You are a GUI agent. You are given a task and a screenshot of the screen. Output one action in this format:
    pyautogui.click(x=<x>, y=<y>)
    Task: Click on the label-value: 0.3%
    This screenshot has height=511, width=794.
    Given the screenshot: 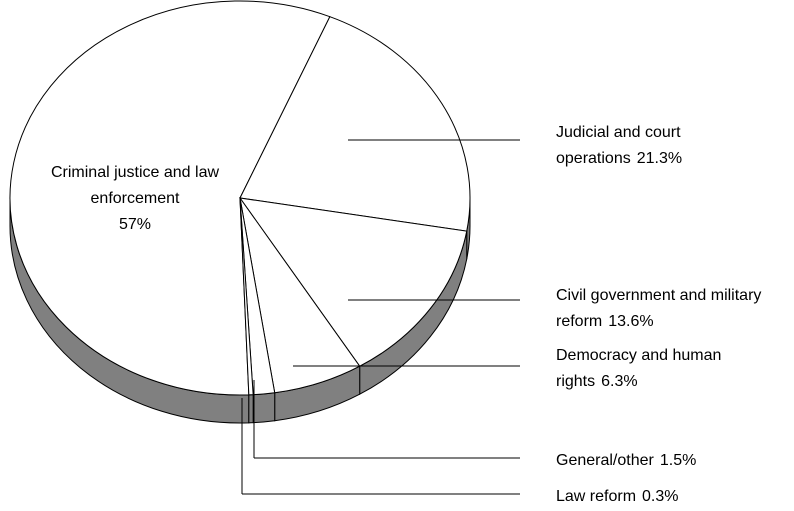 What is the action you would take?
    pyautogui.click(x=660, y=496)
    